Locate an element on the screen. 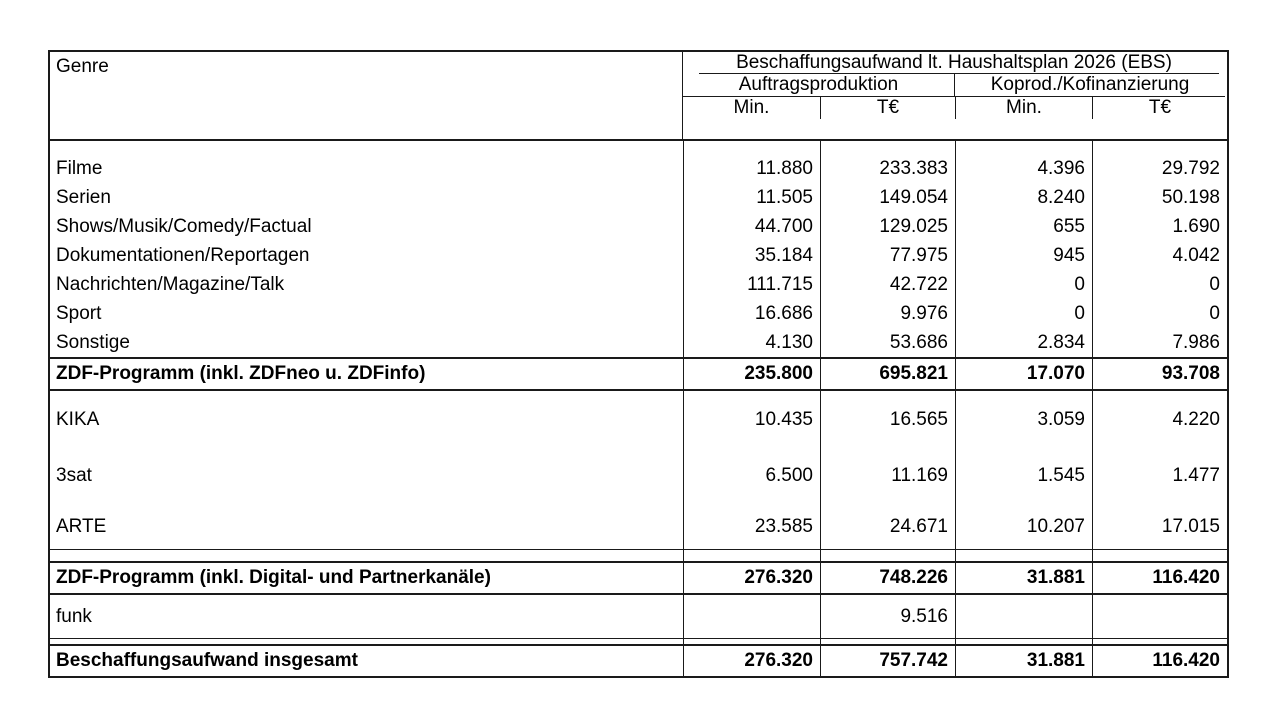 Image resolution: width=1280 pixels, height=720 pixels. cell-te-koprod: 4.220 is located at coordinates (1159, 419).